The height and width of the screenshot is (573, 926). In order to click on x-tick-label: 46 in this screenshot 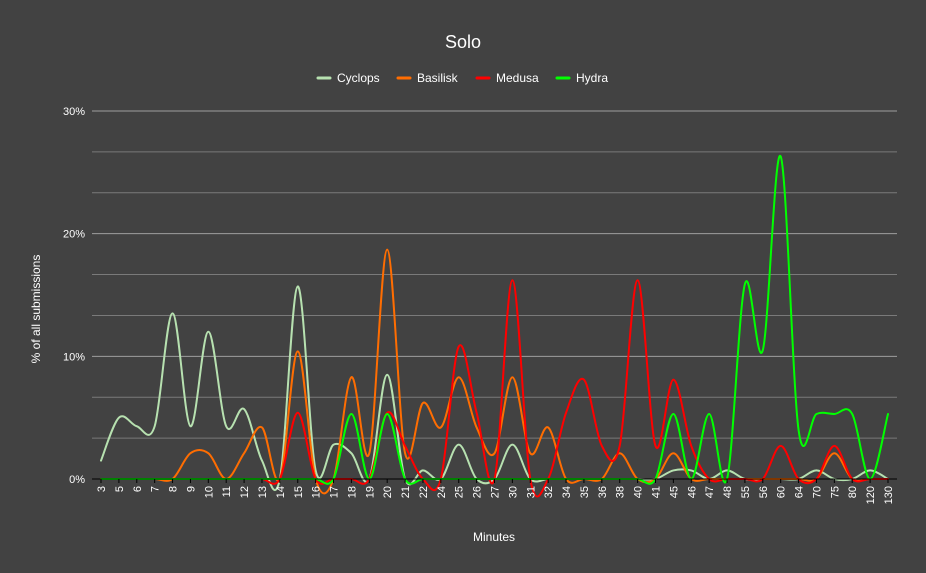, I will do `click(692, 492)`.